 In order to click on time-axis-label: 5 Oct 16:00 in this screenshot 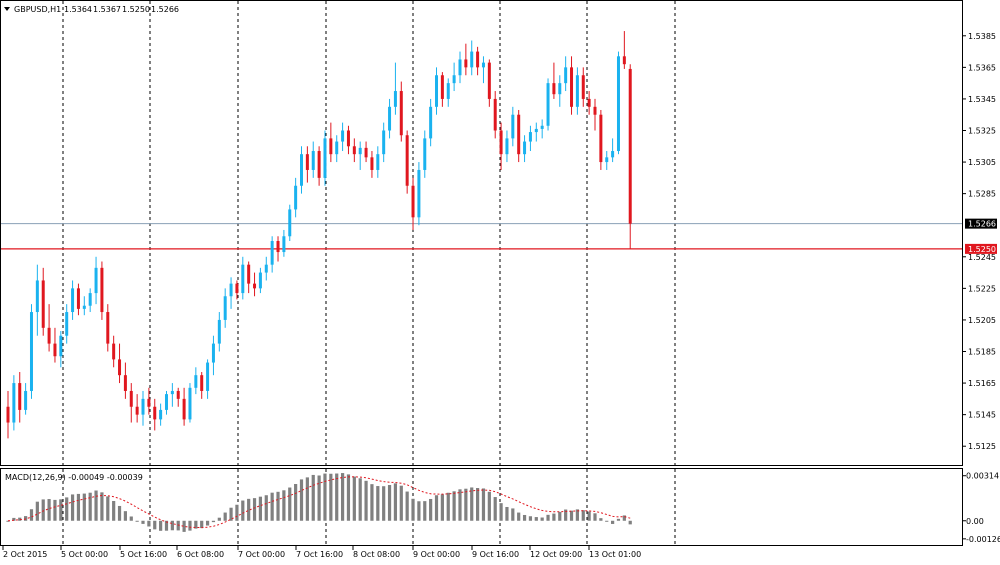, I will do `click(143, 554)`.